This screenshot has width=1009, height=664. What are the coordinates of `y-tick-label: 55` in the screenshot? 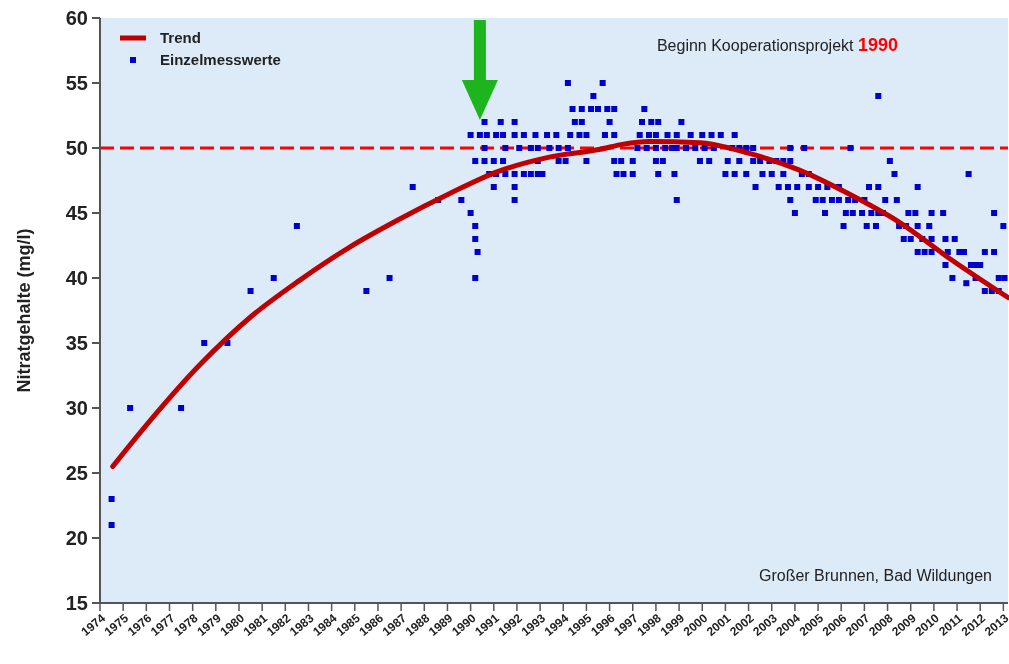 It's located at (76, 83).